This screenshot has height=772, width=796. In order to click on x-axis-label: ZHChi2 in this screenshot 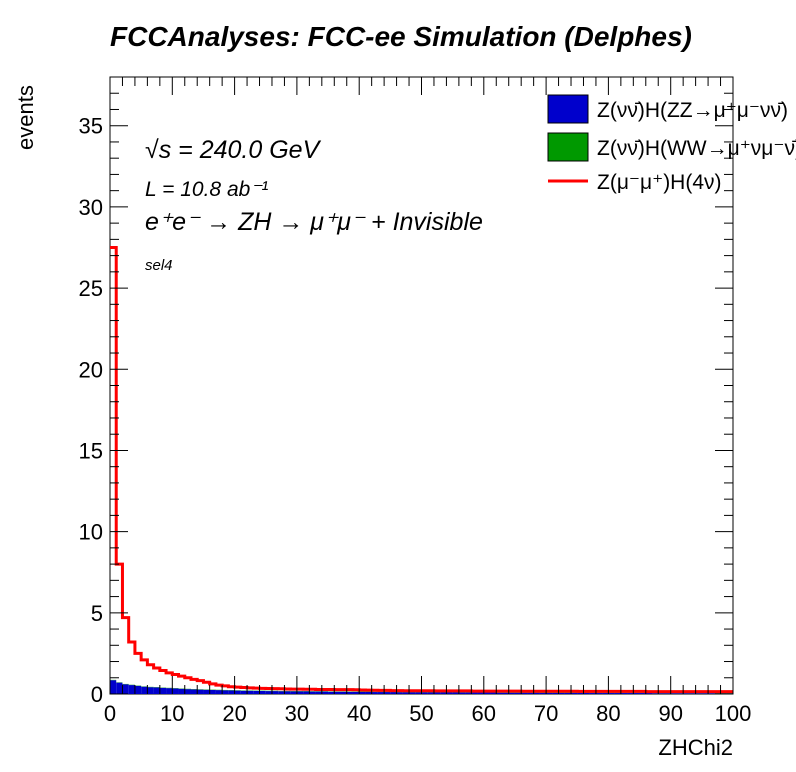, I will do `click(695, 747)`.